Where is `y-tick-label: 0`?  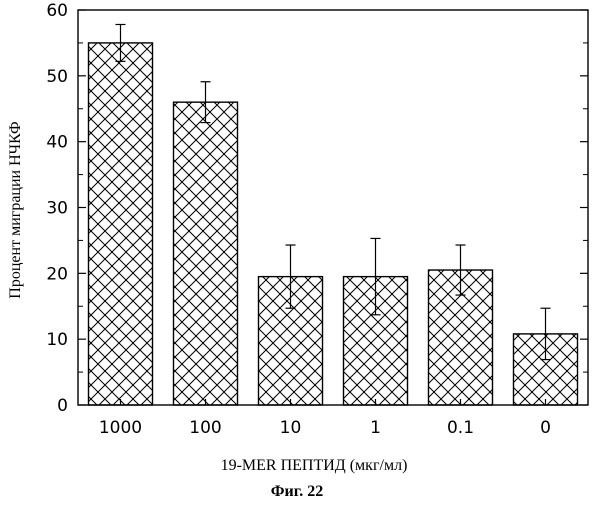 y-tick-label: 0 is located at coordinates (62, 406).